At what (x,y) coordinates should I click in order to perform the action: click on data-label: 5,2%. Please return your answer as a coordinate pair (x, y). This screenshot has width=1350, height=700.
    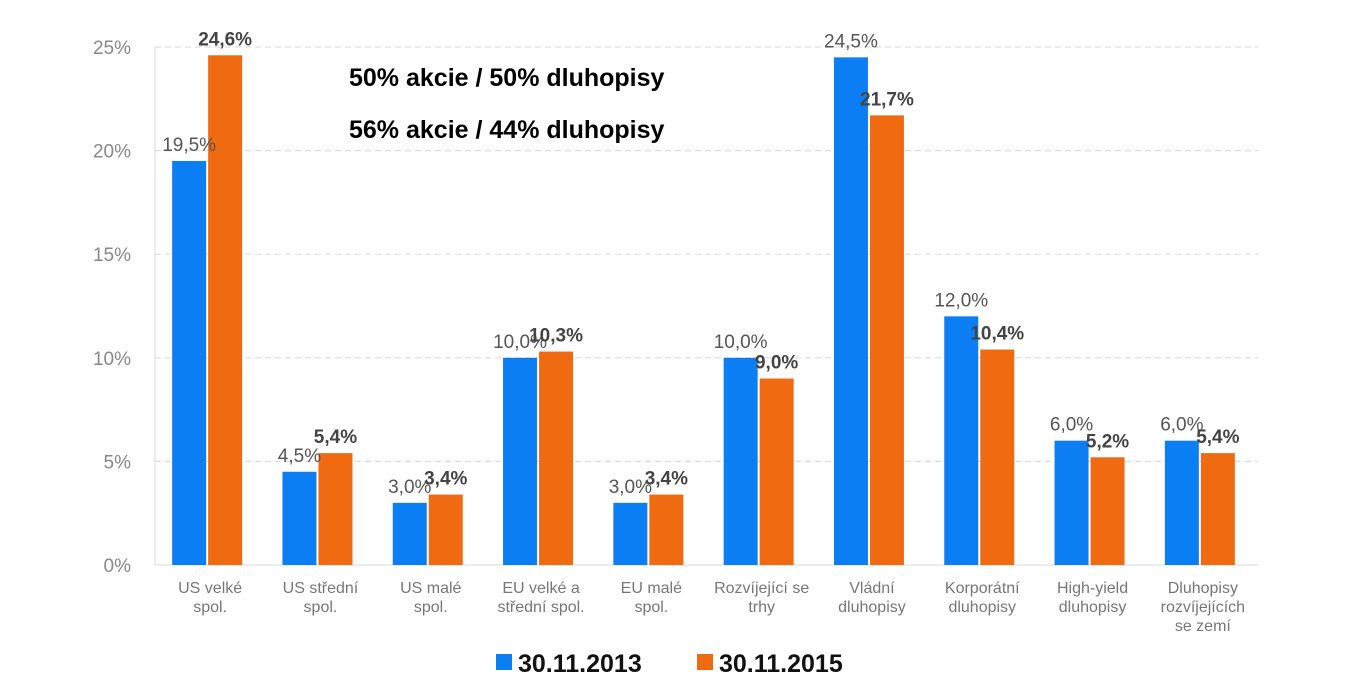
    Looking at the image, I should click on (1107, 441).